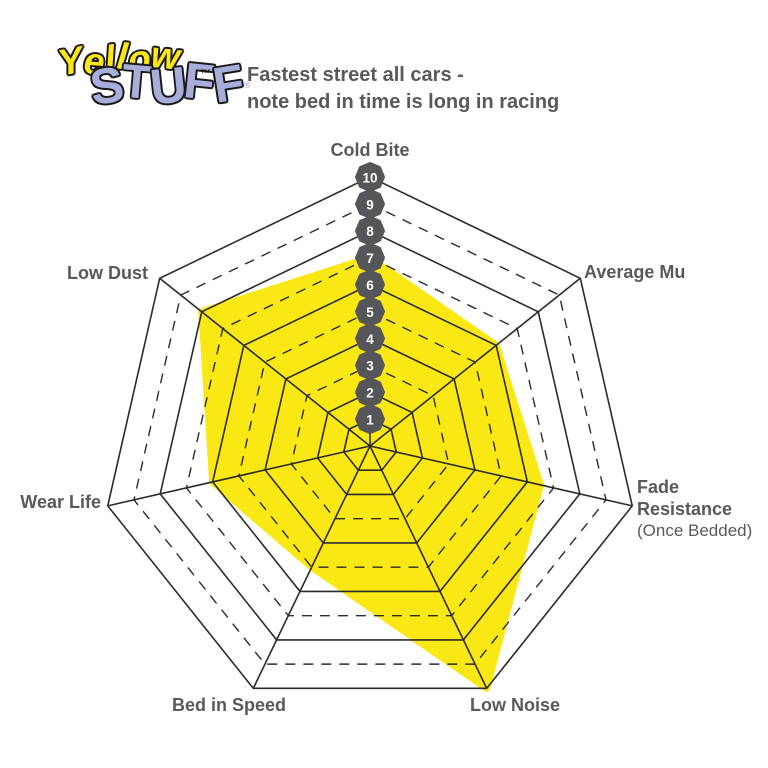 The image size is (768, 768). I want to click on chart-subtitle-line2: note bed in time is long in racing, so click(403, 102).